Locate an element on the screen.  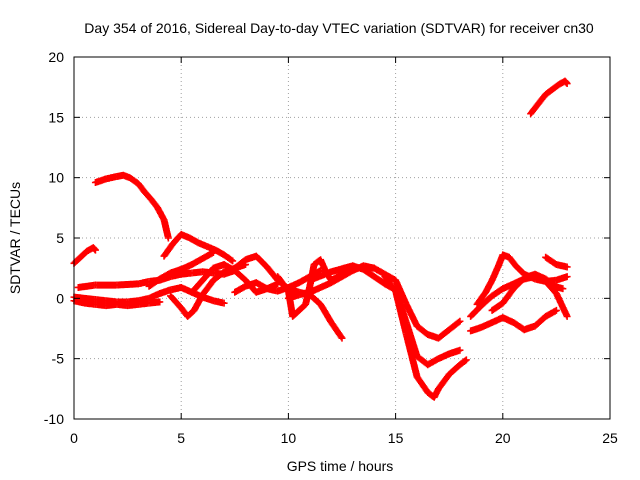
series-track-s is located at coordinates (527, 292).